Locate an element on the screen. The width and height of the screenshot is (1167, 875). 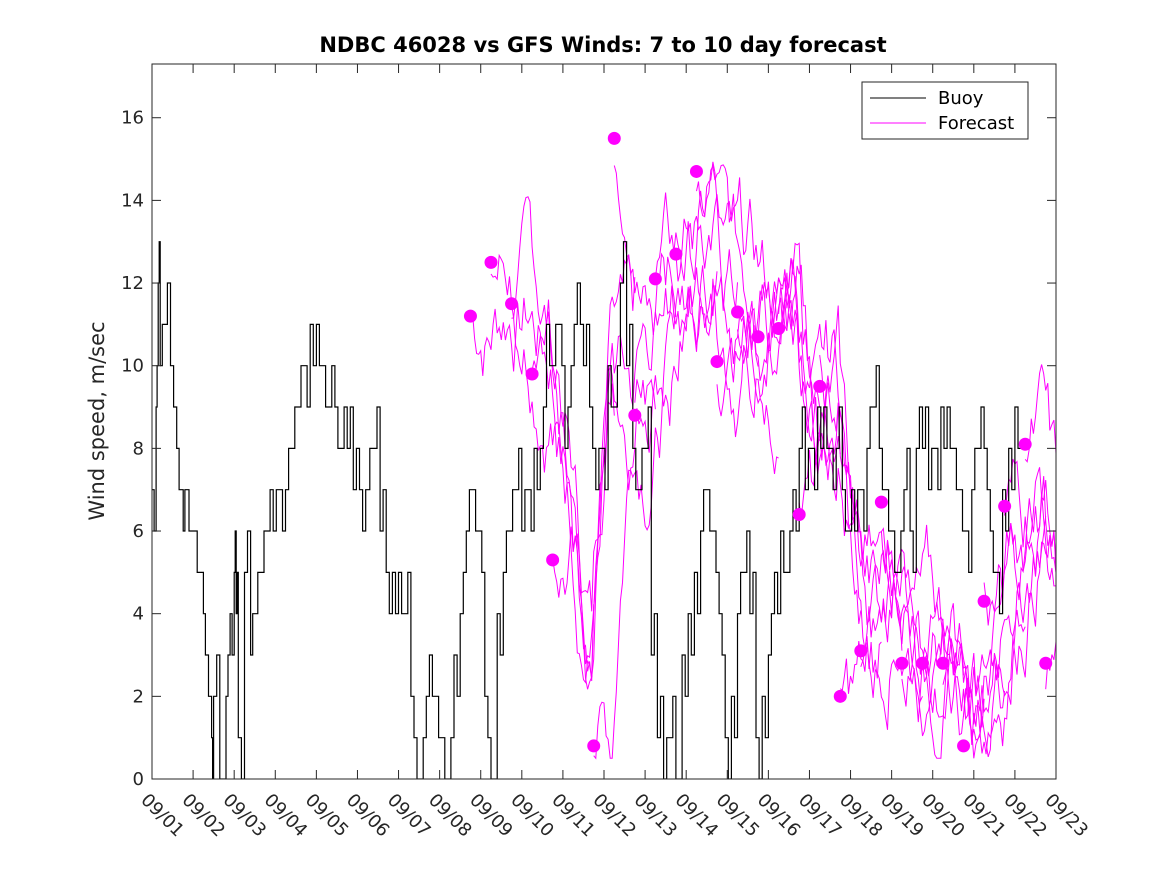
y-tick-label: 2 is located at coordinates (138, 696).